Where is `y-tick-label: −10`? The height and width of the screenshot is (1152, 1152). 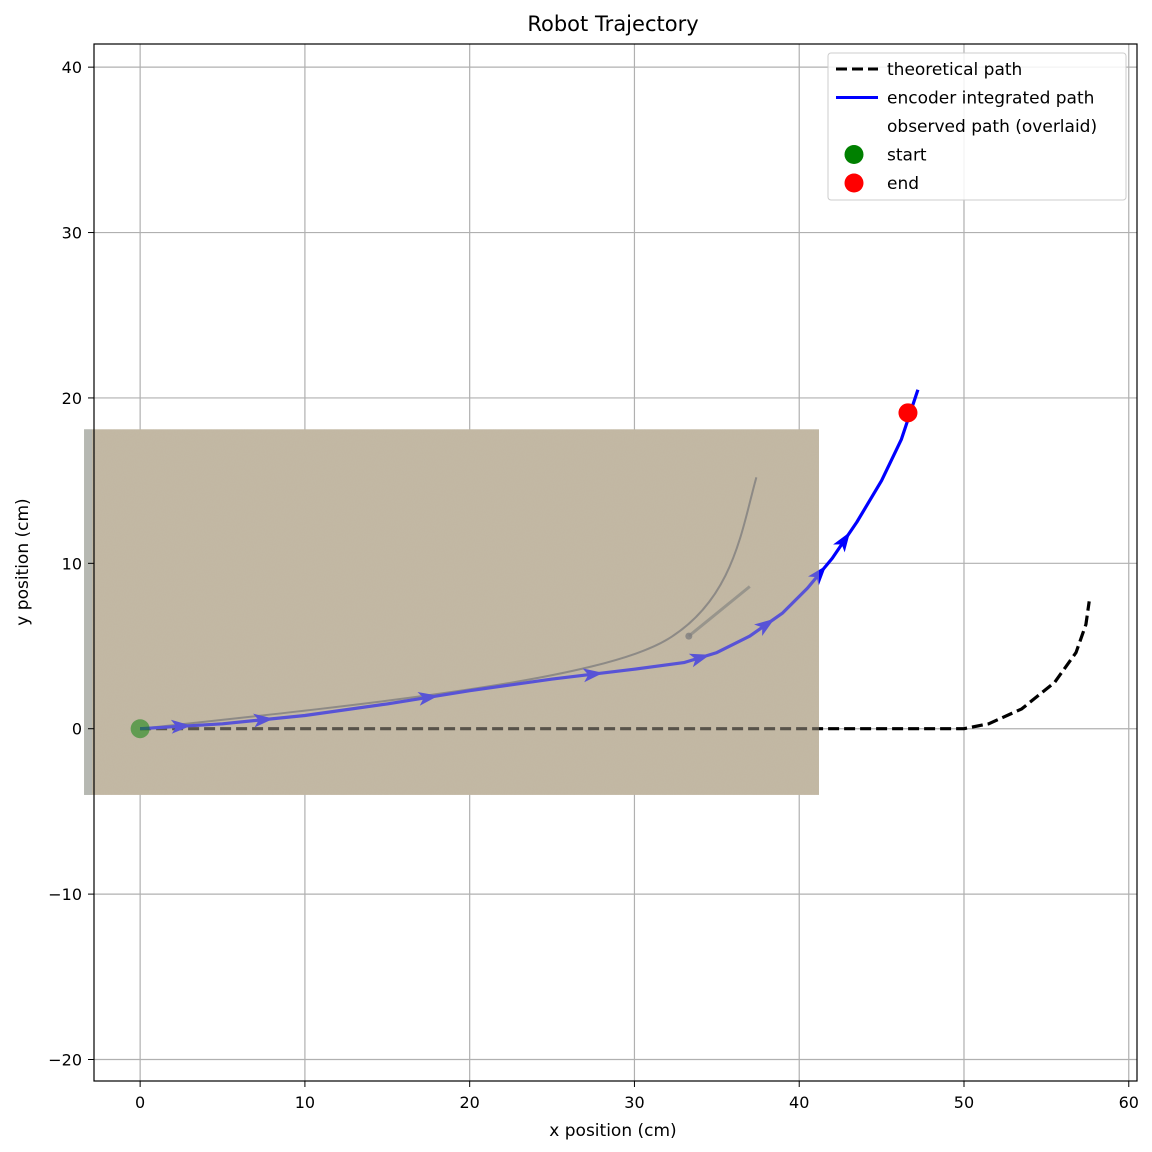
y-tick-label: −10 is located at coordinates (65, 894).